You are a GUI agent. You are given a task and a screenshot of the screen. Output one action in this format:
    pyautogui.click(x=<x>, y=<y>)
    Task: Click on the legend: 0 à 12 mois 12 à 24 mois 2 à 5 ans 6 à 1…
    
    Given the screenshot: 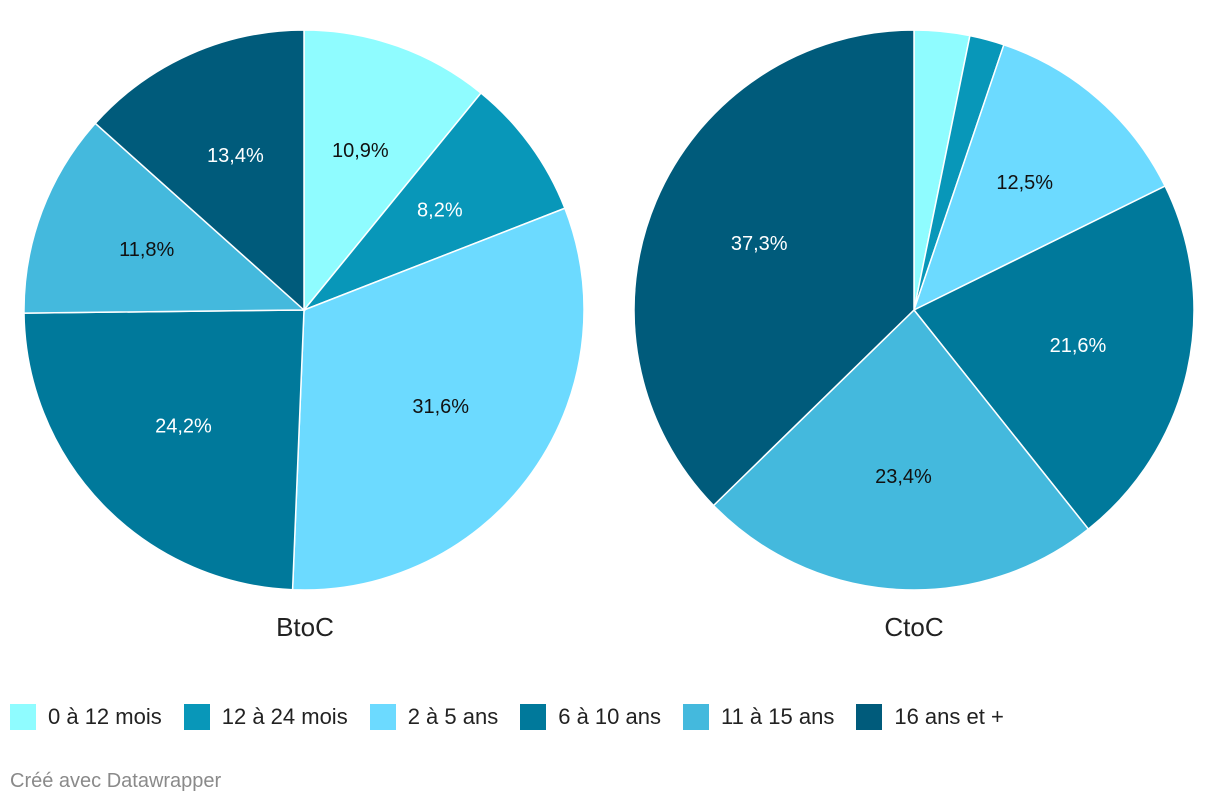 What is the action you would take?
    pyautogui.click(x=518, y=717)
    